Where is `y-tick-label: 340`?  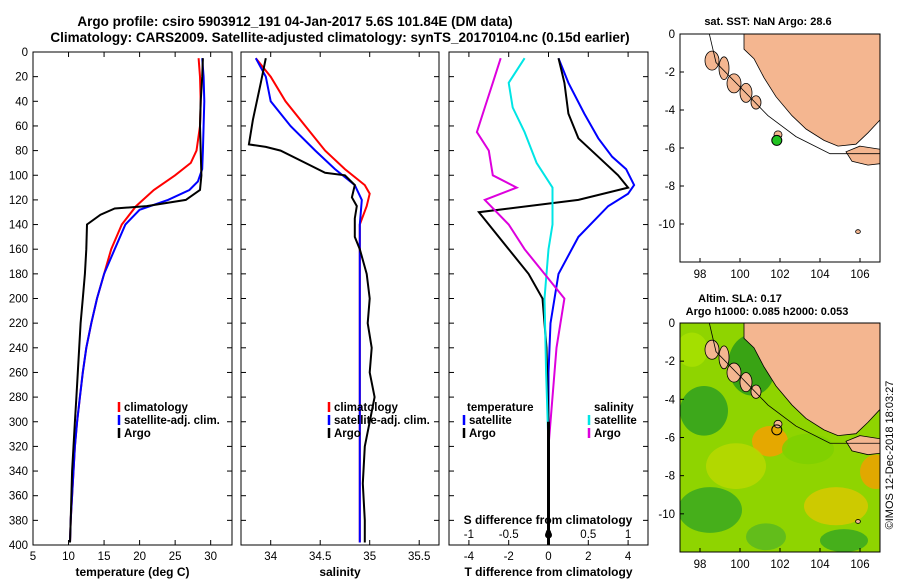 y-tick-label: 340 is located at coordinates (18, 472).